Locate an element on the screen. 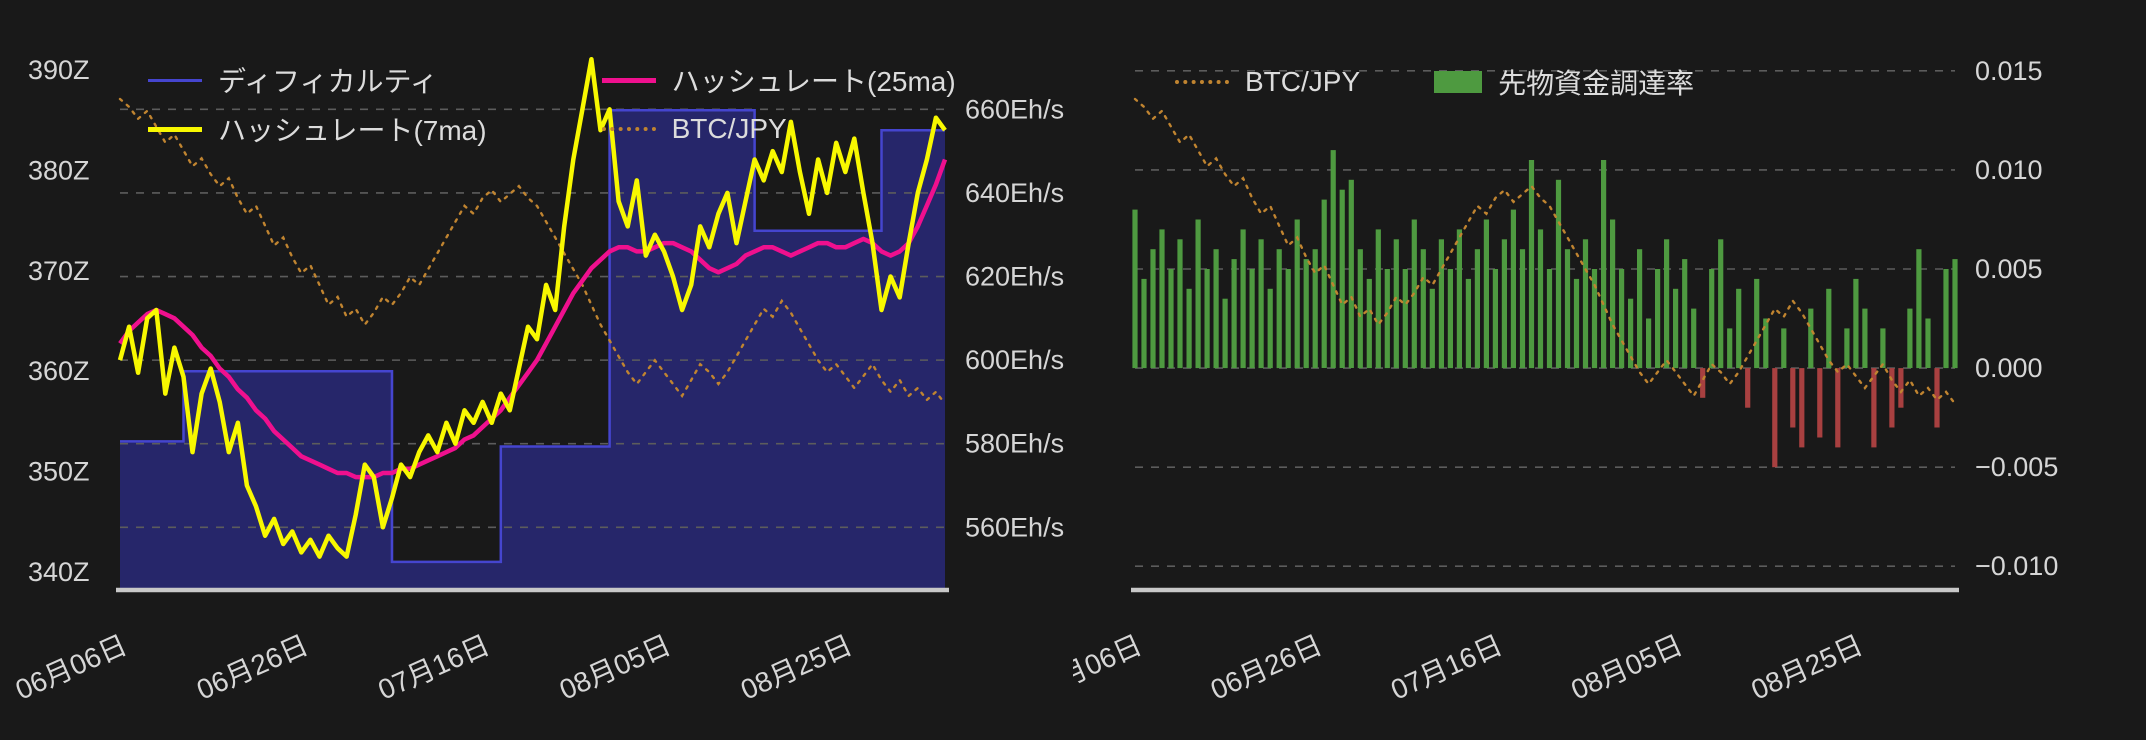  y-axis-tick-label: 620Eh/s is located at coordinates (1014, 277).